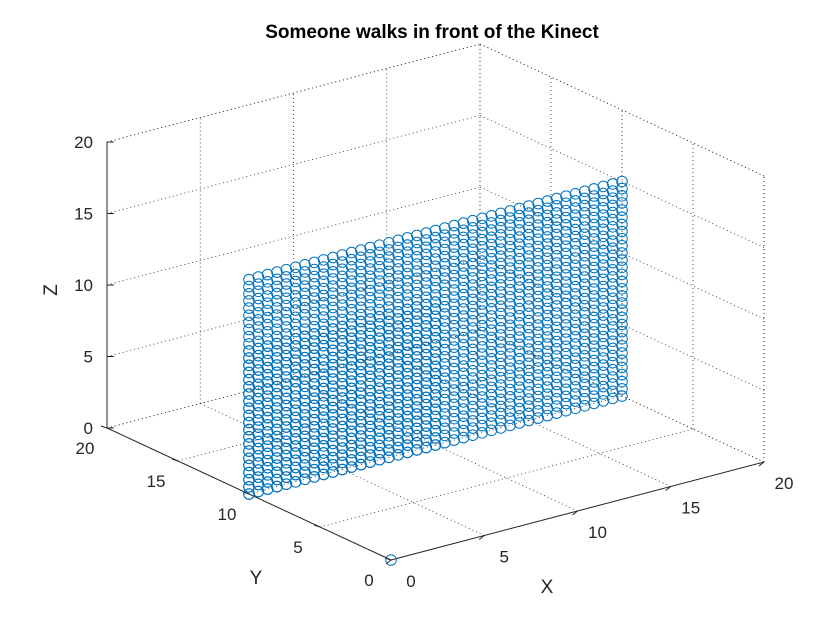  I want to click on grid-line-sidewall-z, so click(622, 253).